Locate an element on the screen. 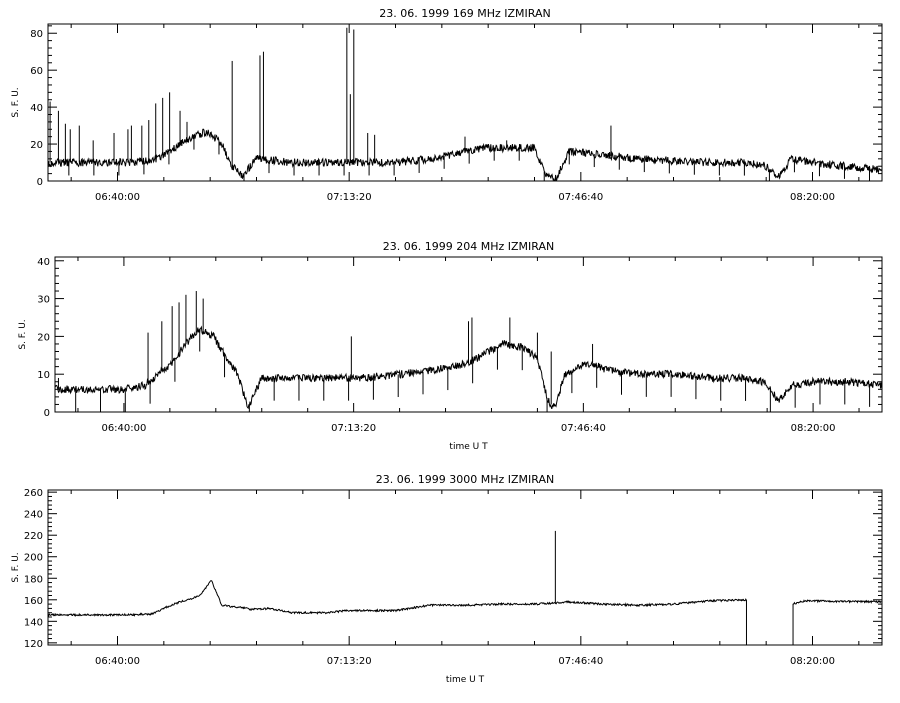 The image size is (900, 703). y-tick-label: 260 is located at coordinates (33, 493).